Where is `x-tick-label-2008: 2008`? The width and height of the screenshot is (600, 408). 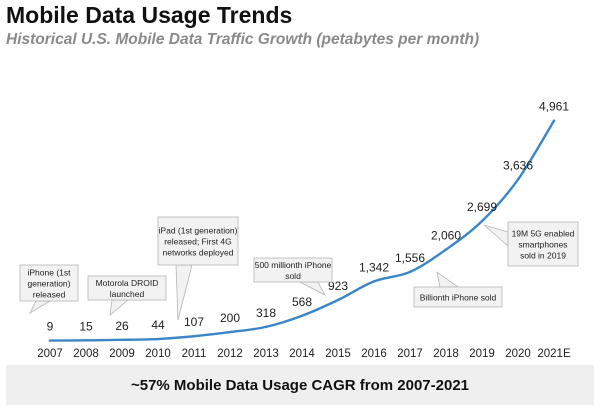 x-tick-label-2008: 2008 is located at coordinates (86, 354).